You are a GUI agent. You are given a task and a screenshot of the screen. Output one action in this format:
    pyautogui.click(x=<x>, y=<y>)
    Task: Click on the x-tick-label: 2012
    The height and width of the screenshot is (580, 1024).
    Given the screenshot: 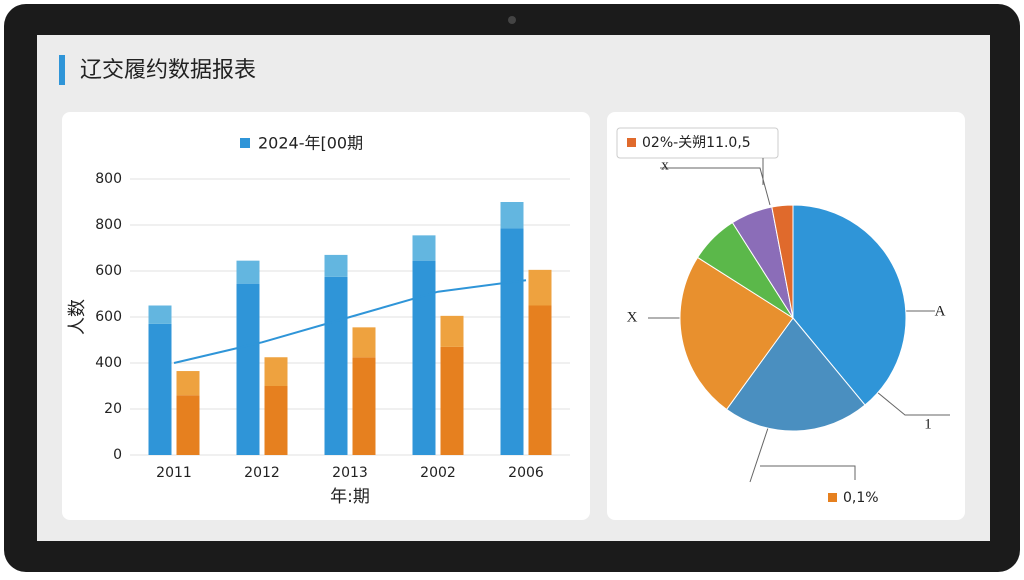 What is the action you would take?
    pyautogui.click(x=262, y=473)
    